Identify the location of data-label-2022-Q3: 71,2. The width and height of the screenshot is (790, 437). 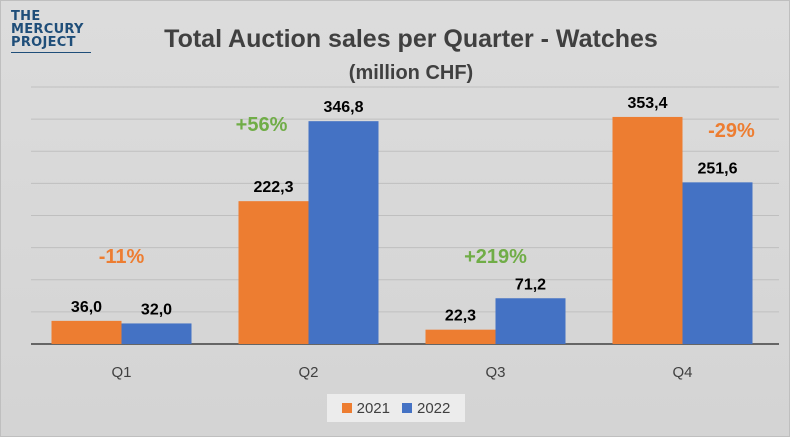
(530, 284).